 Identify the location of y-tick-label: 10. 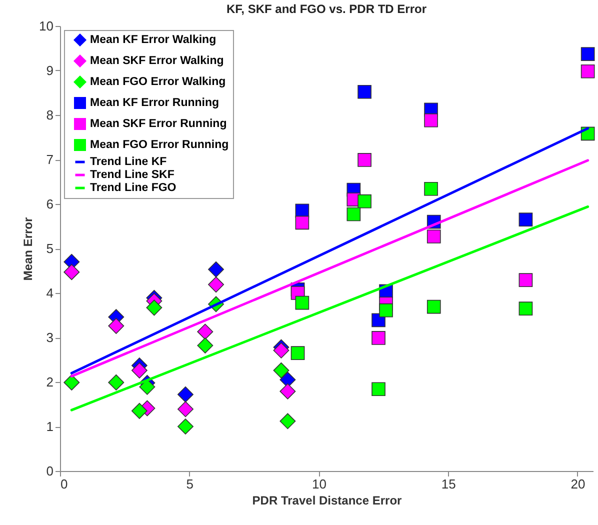
(46, 26).